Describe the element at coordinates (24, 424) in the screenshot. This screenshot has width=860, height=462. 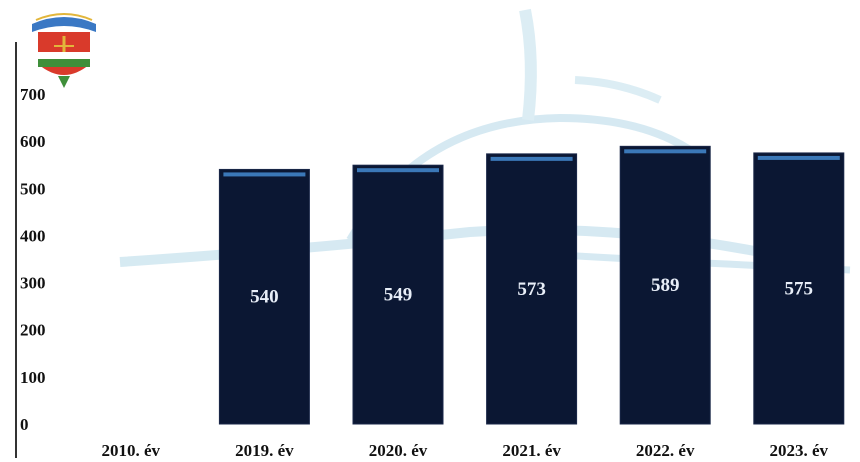
I see `y-tick-label: 0` at that location.